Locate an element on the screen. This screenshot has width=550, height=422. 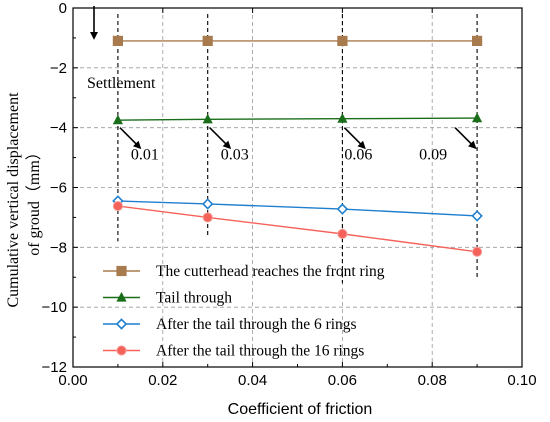
y-tick-label: −4 is located at coordinates (58, 128).